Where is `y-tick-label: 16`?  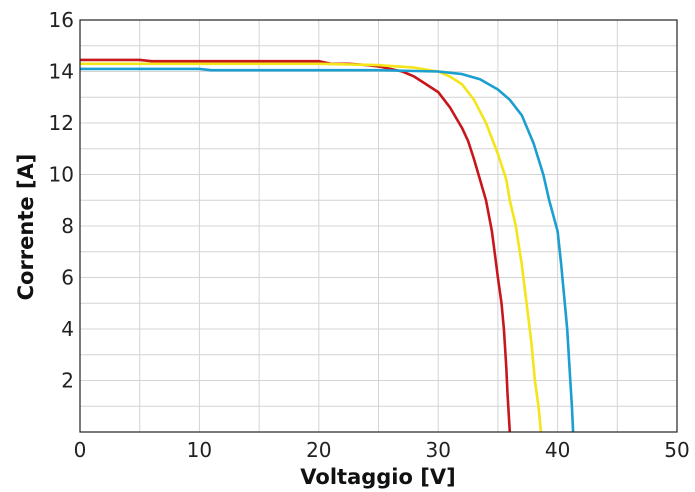 y-tick-label: 16 is located at coordinates (61, 20).